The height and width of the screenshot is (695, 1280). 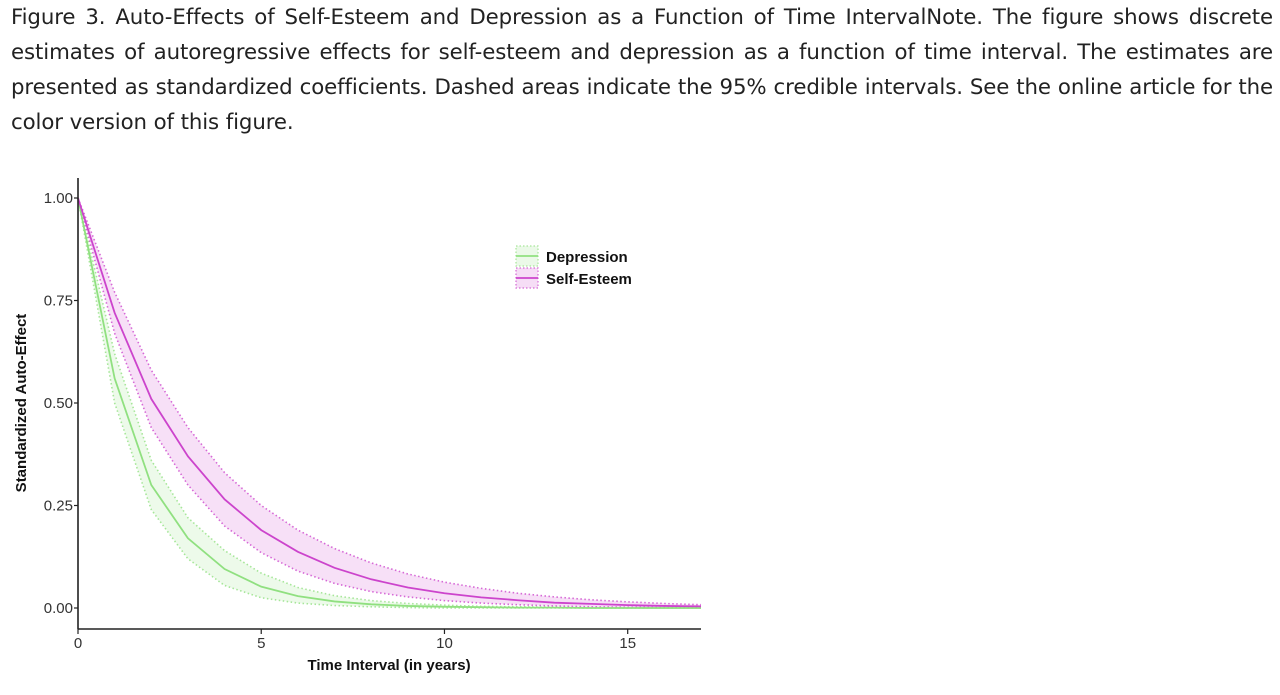 What do you see at coordinates (58, 506) in the screenshot?
I see `y-tick-label: 0.25` at bounding box center [58, 506].